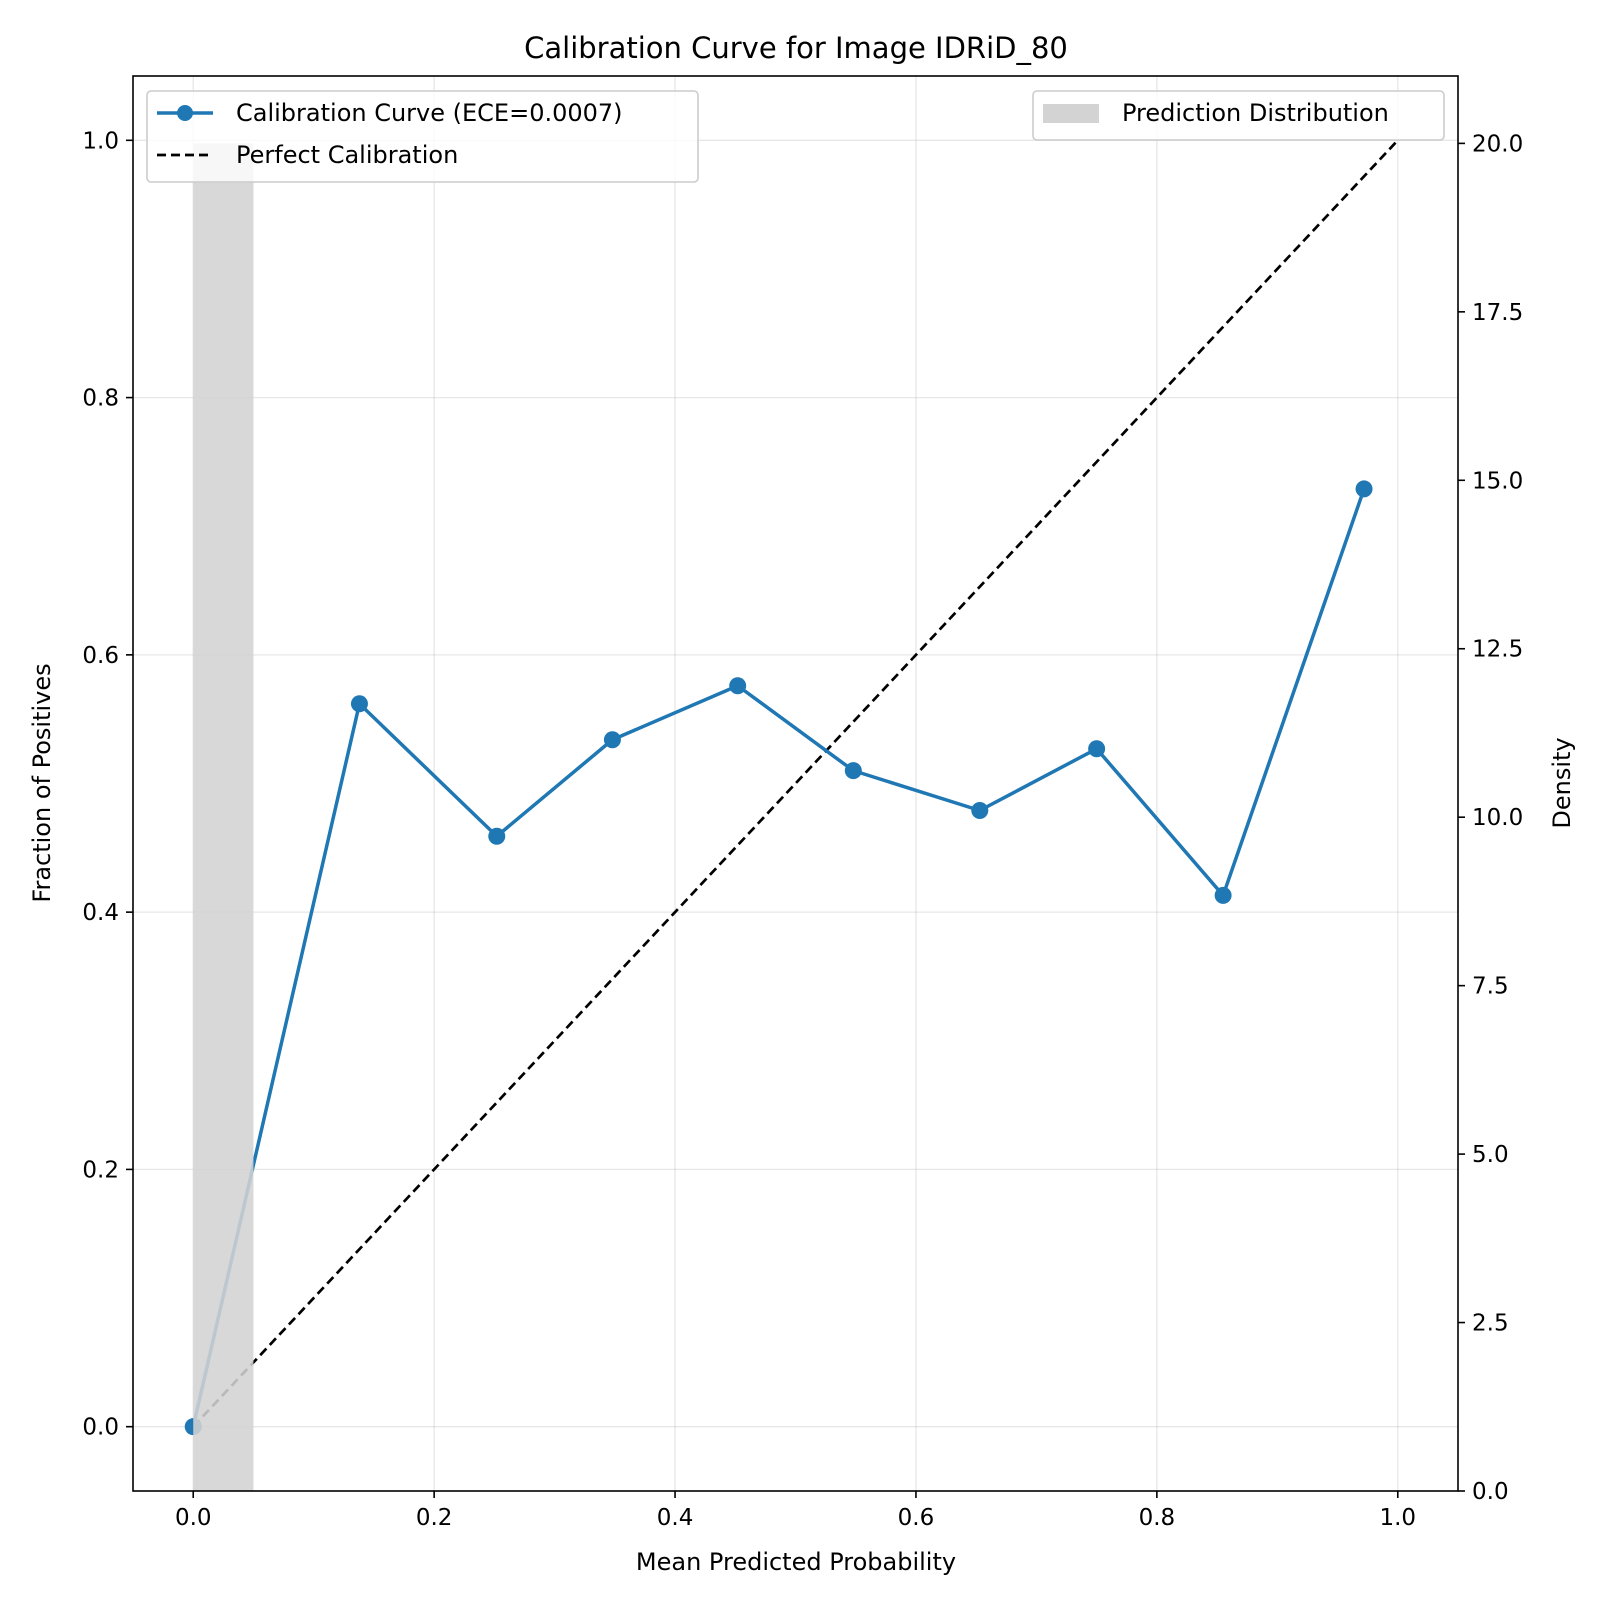  What do you see at coordinates (1157, 1518) in the screenshot?
I see `x-tick-label-4: 0.8` at bounding box center [1157, 1518].